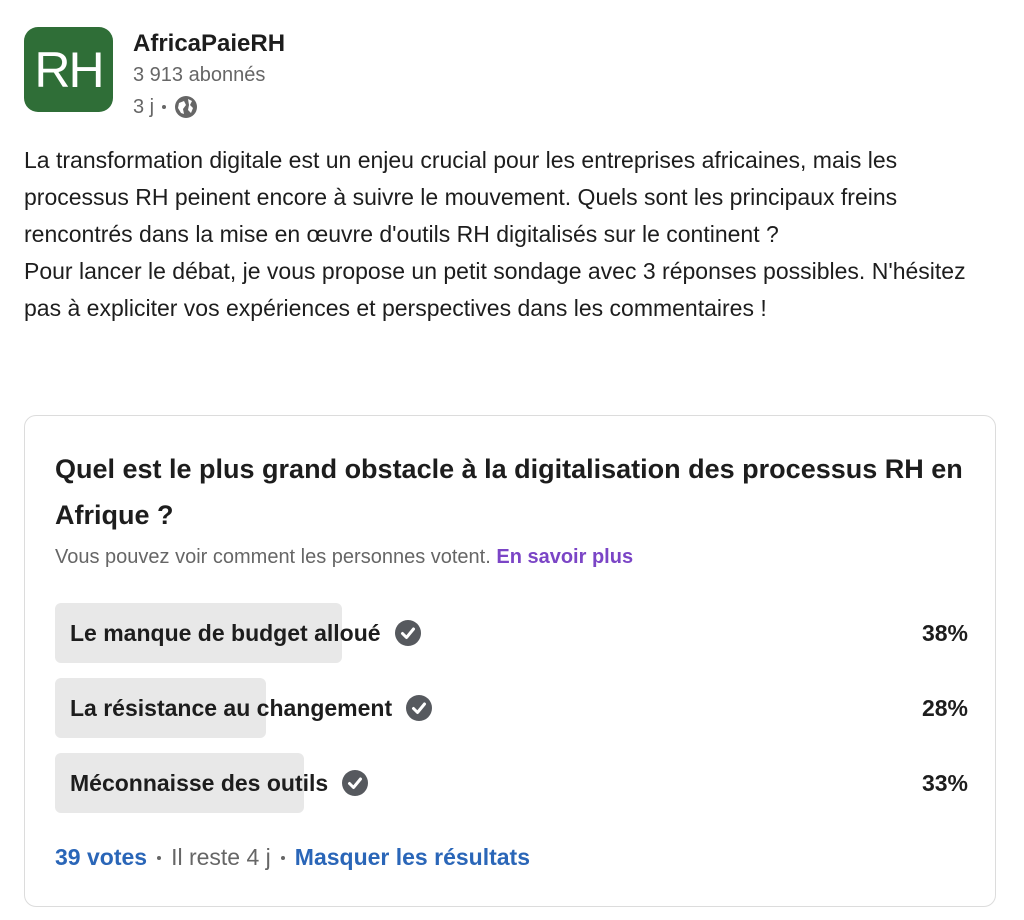 This screenshot has width=1024, height=920. What do you see at coordinates (221, 857) in the screenshot?
I see `remaining-time: Il reste 4 j` at bounding box center [221, 857].